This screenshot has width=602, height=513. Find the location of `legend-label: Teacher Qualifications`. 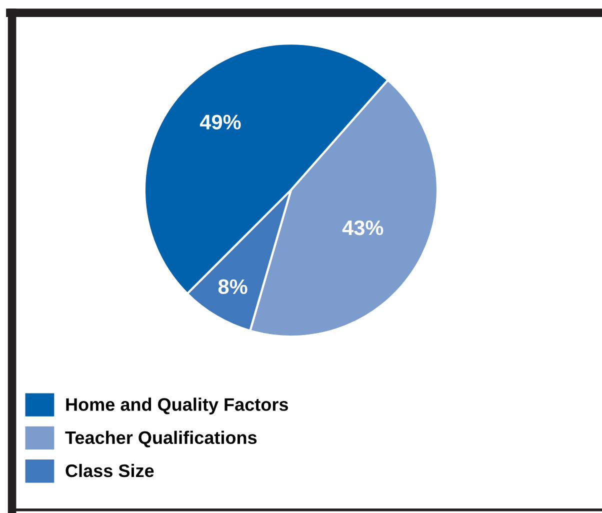

legend-label: Teacher Qualifications is located at coordinates (161, 439).